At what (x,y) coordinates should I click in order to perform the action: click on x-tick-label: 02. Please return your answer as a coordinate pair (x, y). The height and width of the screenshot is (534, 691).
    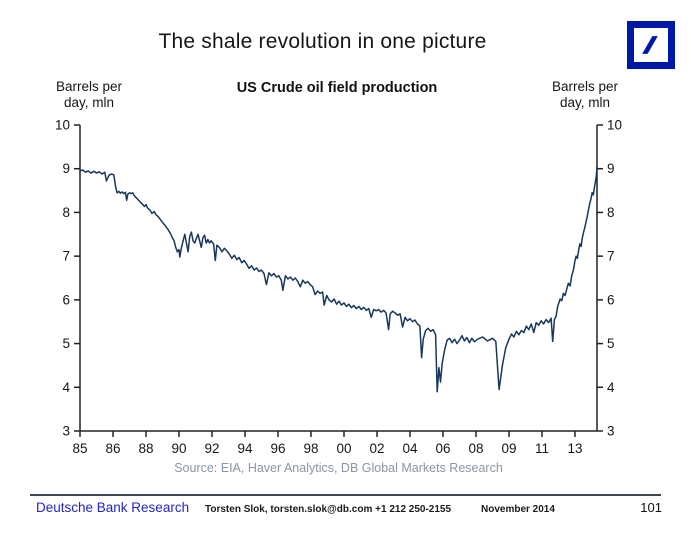
    Looking at the image, I should click on (376, 448).